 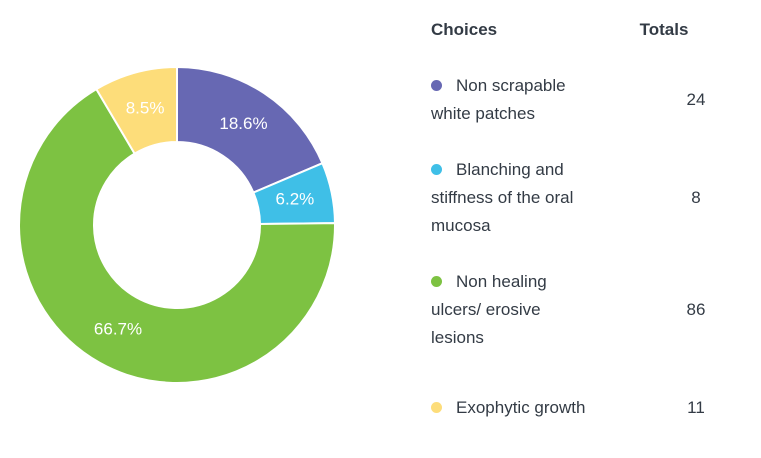 What do you see at coordinates (295, 199) in the screenshot?
I see `slice-label-1: 6.2%` at bounding box center [295, 199].